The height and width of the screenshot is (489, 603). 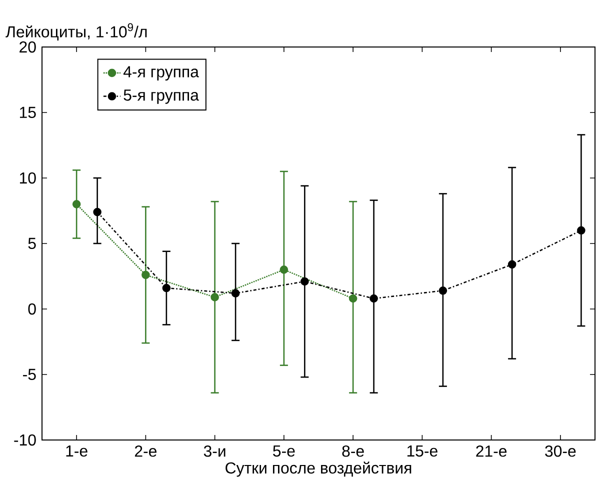 What do you see at coordinates (32, 309) in the screenshot?
I see `y-tick-label: 0` at bounding box center [32, 309].